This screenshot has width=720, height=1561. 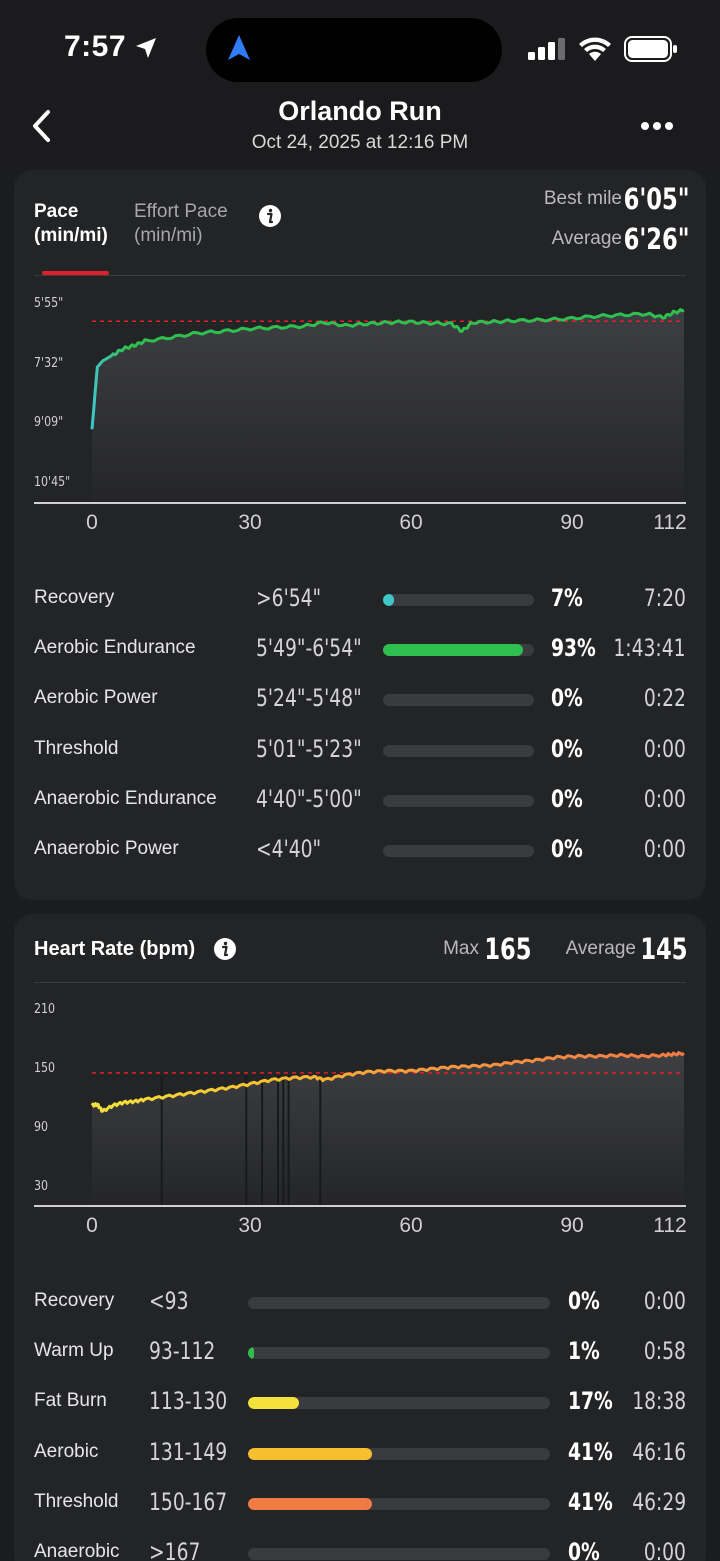 I want to click on nav-header: Orlando Run Oct 24, 2025 at 12:16 PM, so click(x=360, y=126).